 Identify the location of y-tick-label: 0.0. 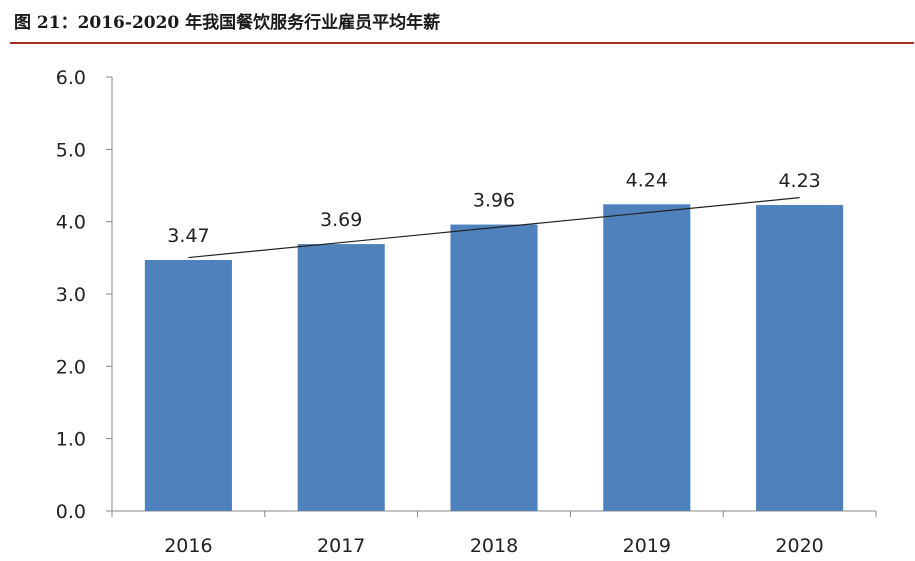
(71, 512).